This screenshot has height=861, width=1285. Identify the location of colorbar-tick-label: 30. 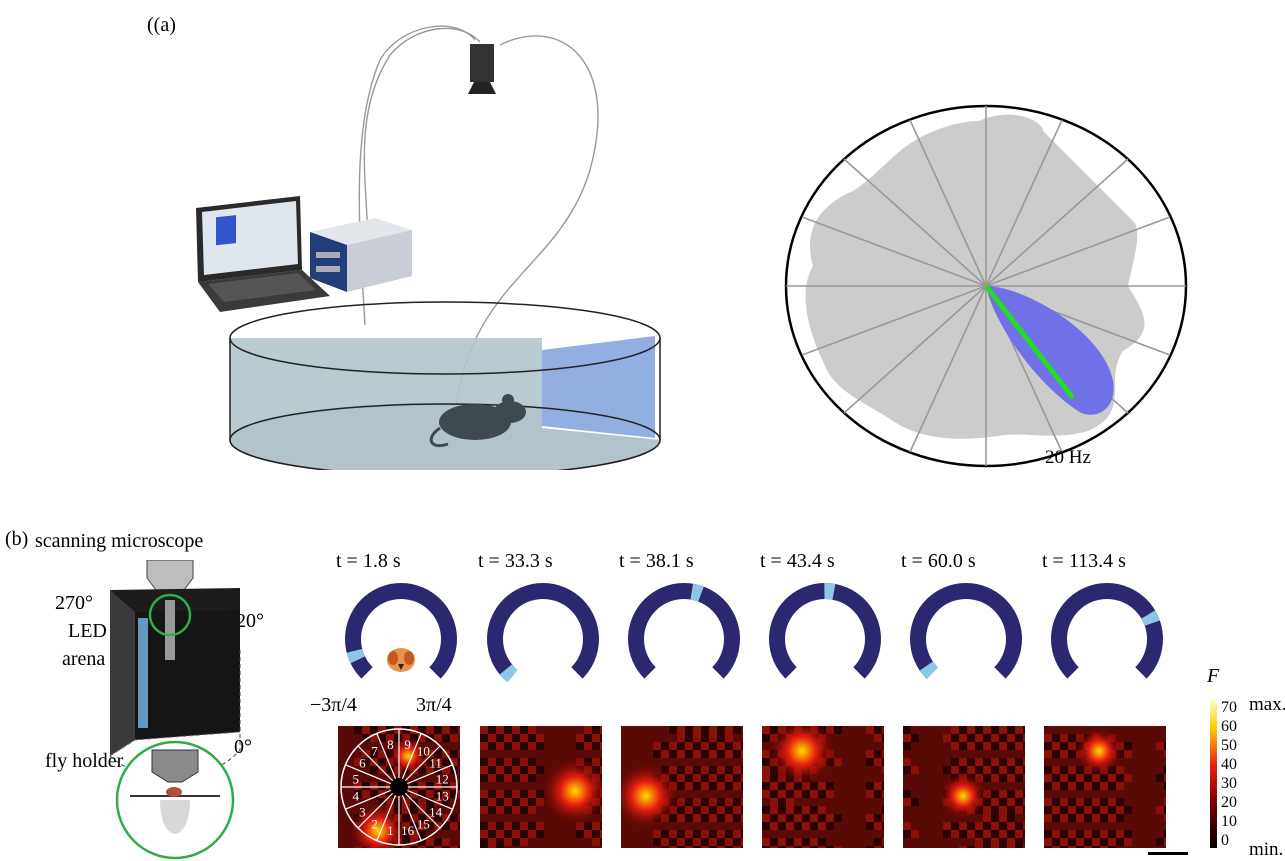
(1229, 783).